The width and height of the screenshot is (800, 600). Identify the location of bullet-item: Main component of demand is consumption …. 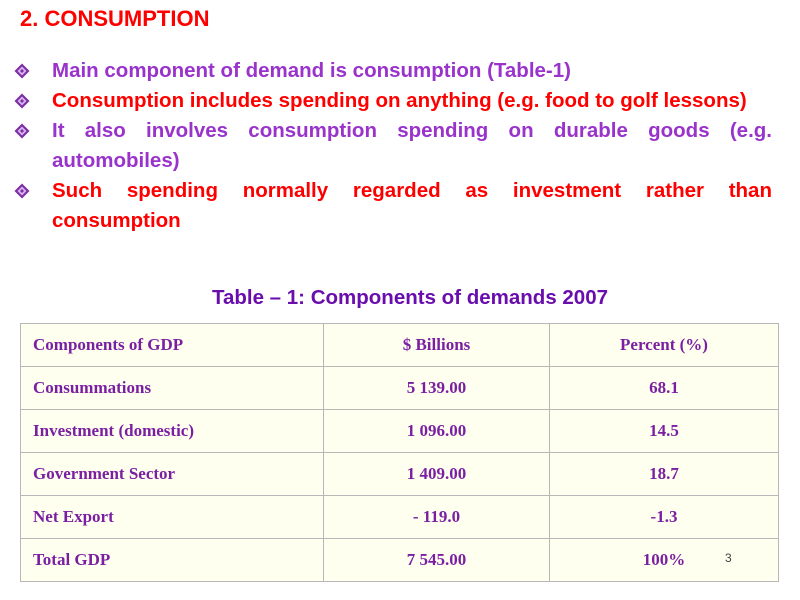
(392, 71).